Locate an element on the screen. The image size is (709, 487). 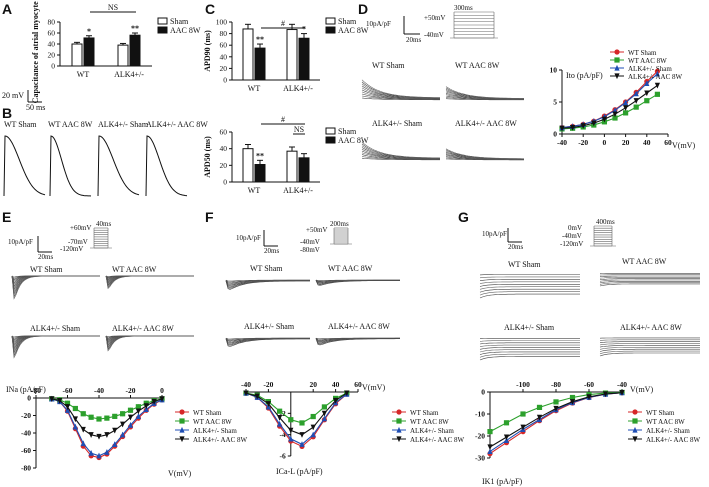
a-ytick-label: 40 is located at coordinates (52, 44).